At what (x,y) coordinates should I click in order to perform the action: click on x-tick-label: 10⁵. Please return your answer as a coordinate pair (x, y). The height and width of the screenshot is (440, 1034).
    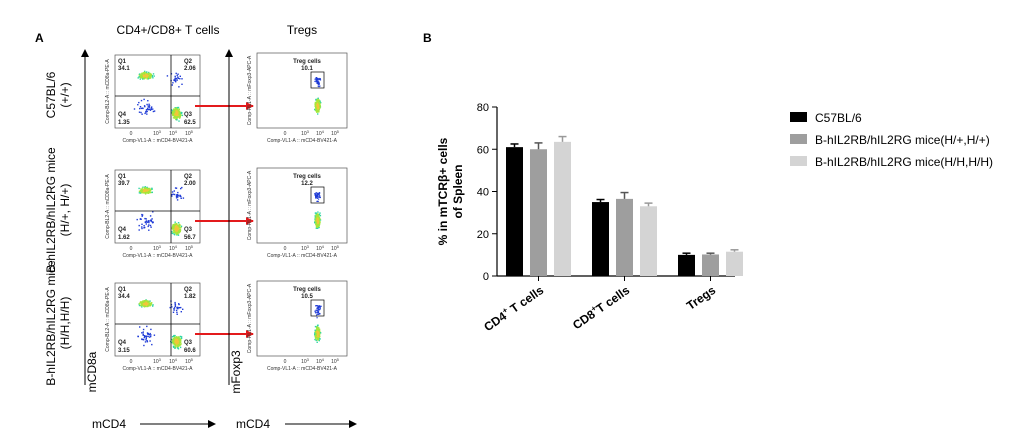
    Looking at the image, I should click on (335, 248).